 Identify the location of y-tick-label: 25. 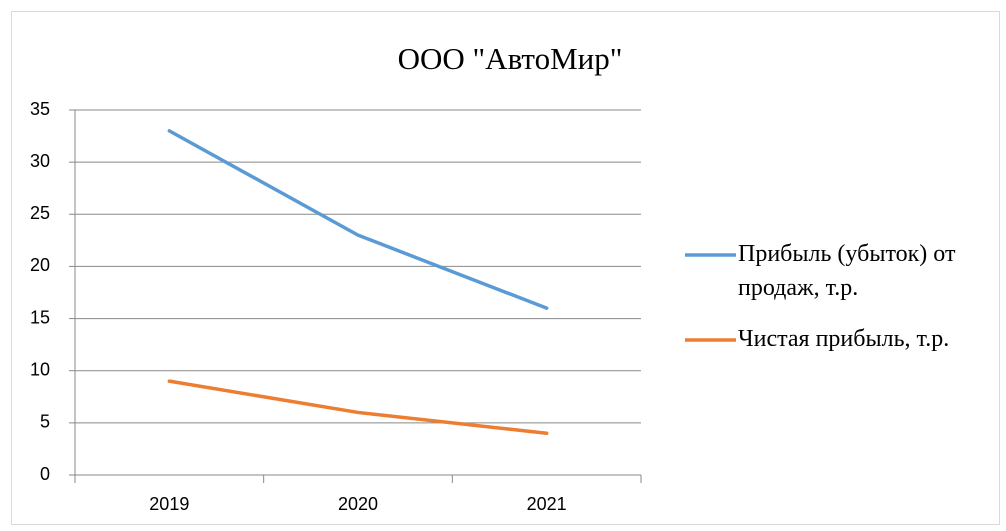
(40, 213).